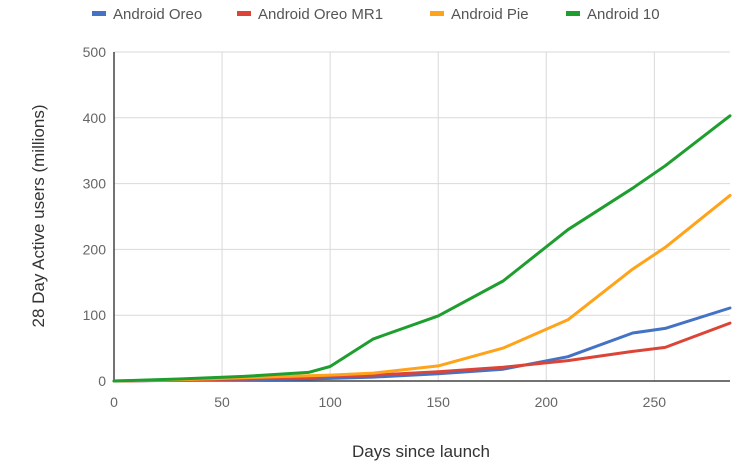 The image size is (750, 467). Describe the element at coordinates (439, 402) in the screenshot. I see `x-tick-label: 150` at that location.